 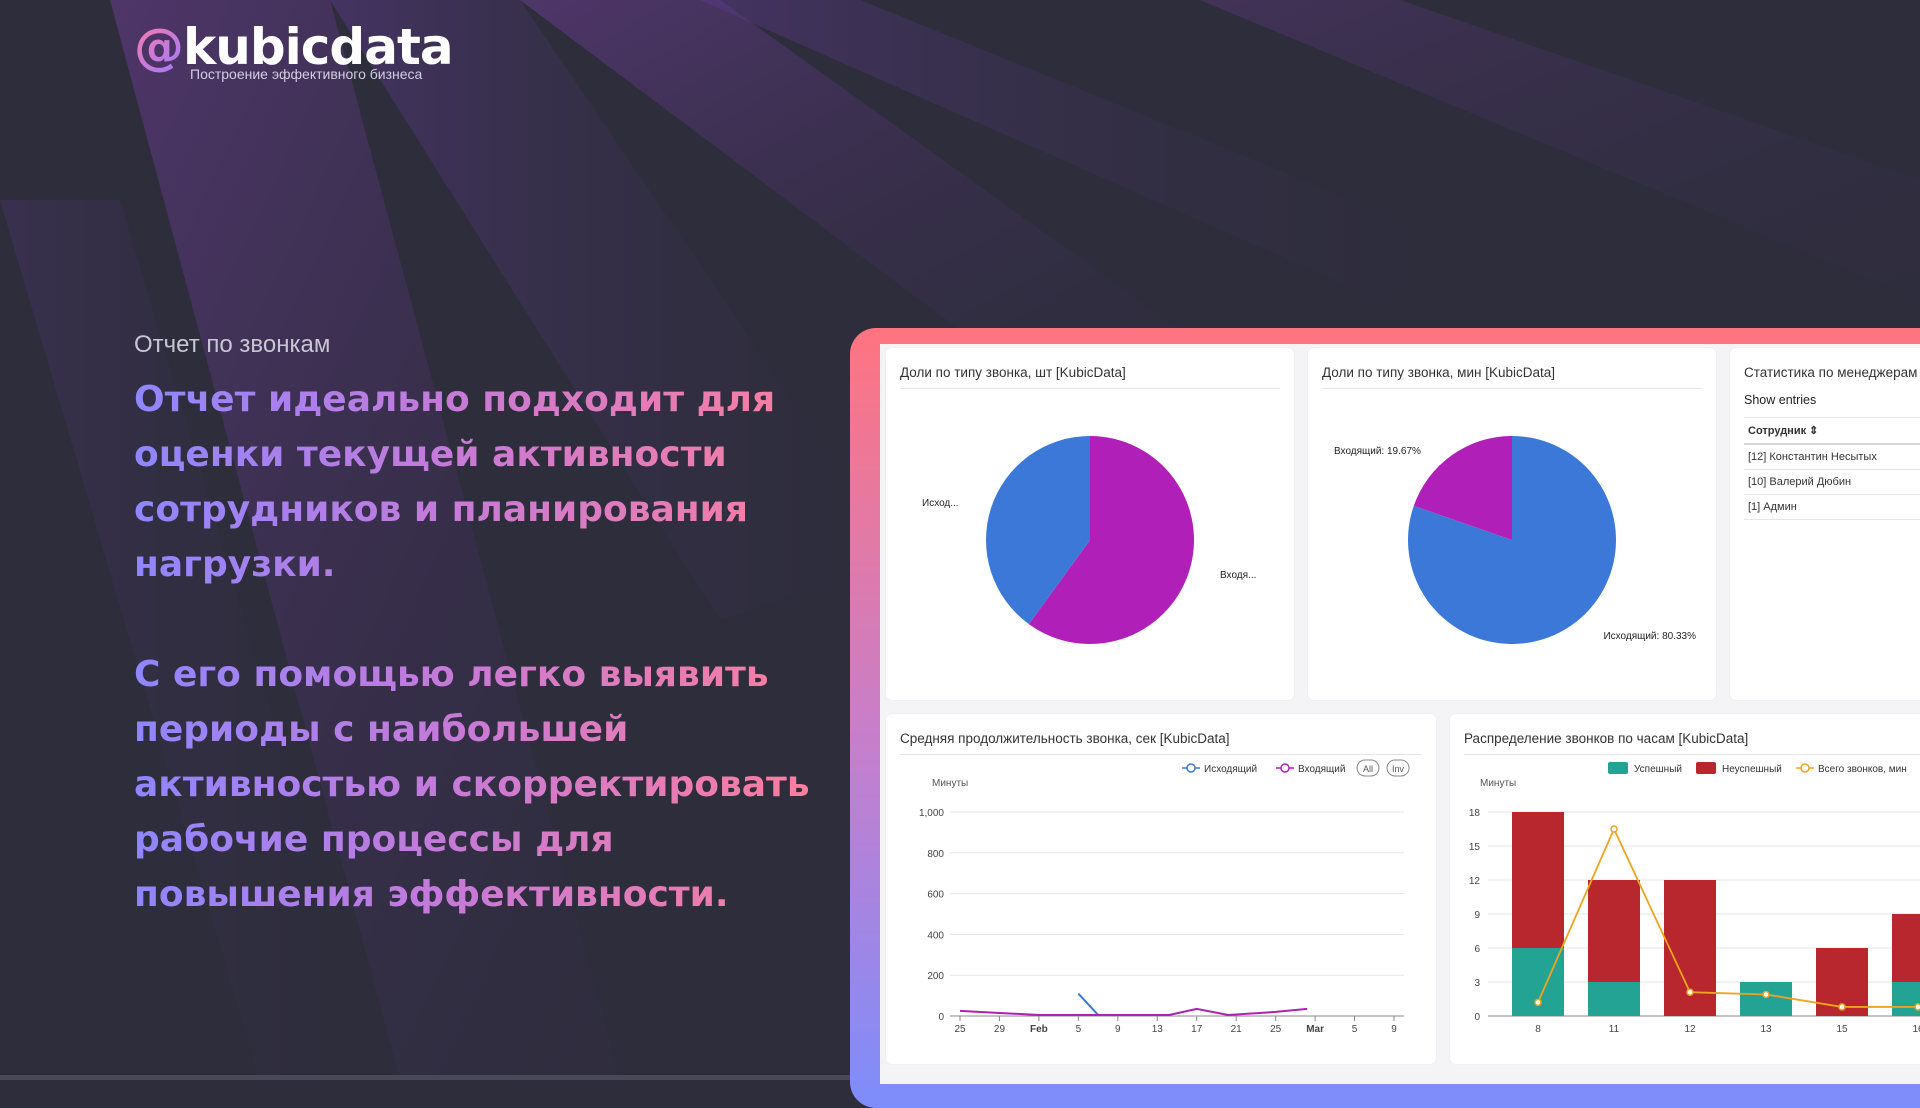 What do you see at coordinates (1780, 400) in the screenshot?
I see `show-entries-control: Show entries` at bounding box center [1780, 400].